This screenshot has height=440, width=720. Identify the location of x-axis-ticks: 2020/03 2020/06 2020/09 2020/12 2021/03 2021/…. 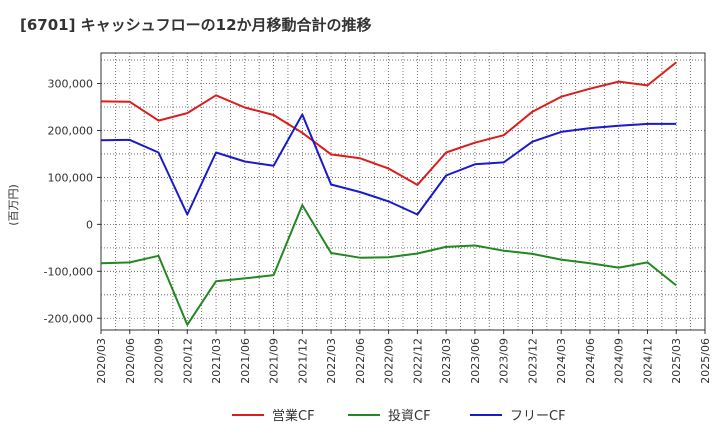
(403, 357).